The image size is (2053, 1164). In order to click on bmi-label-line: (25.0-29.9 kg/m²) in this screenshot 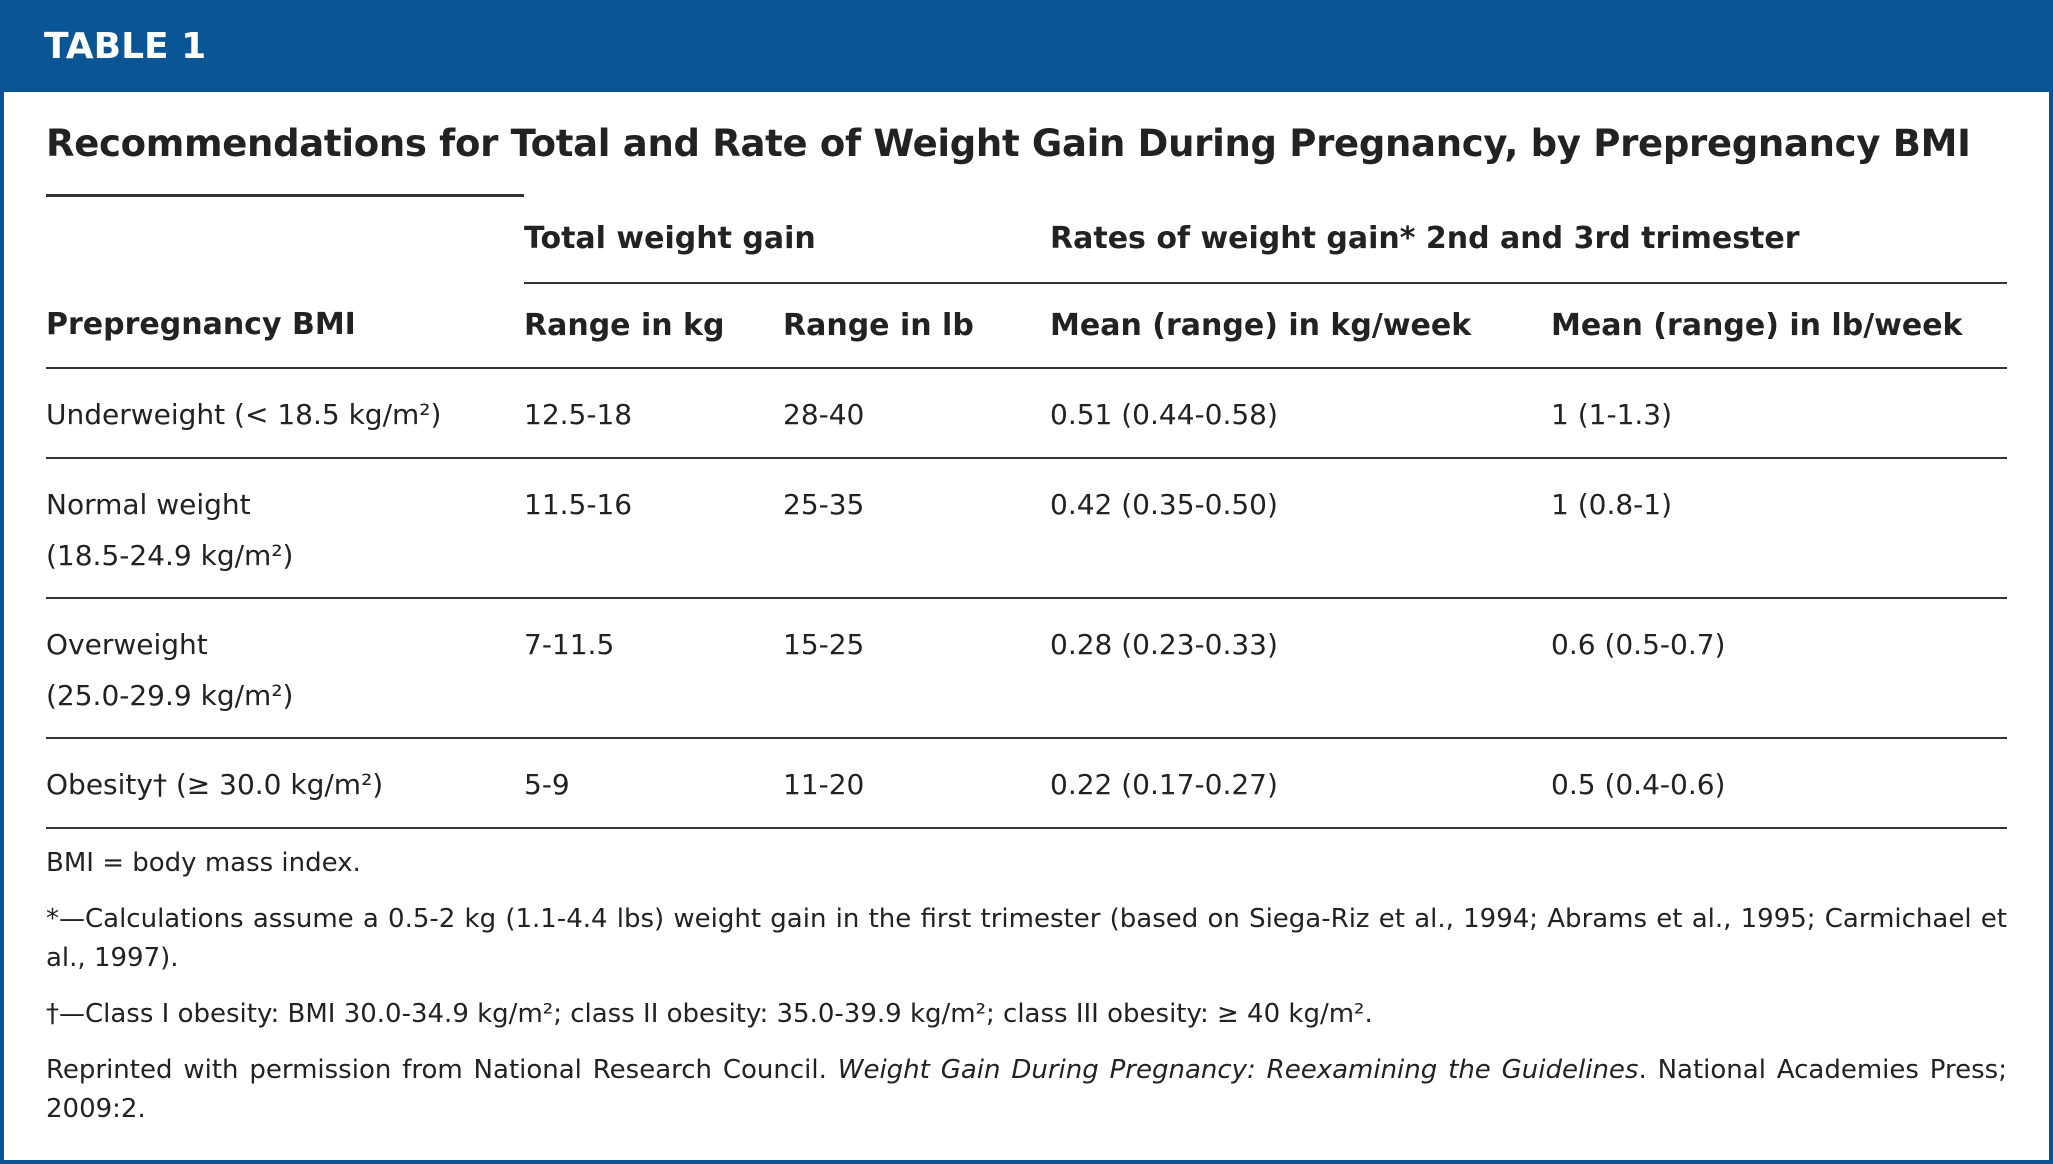, I will do `click(170, 695)`.